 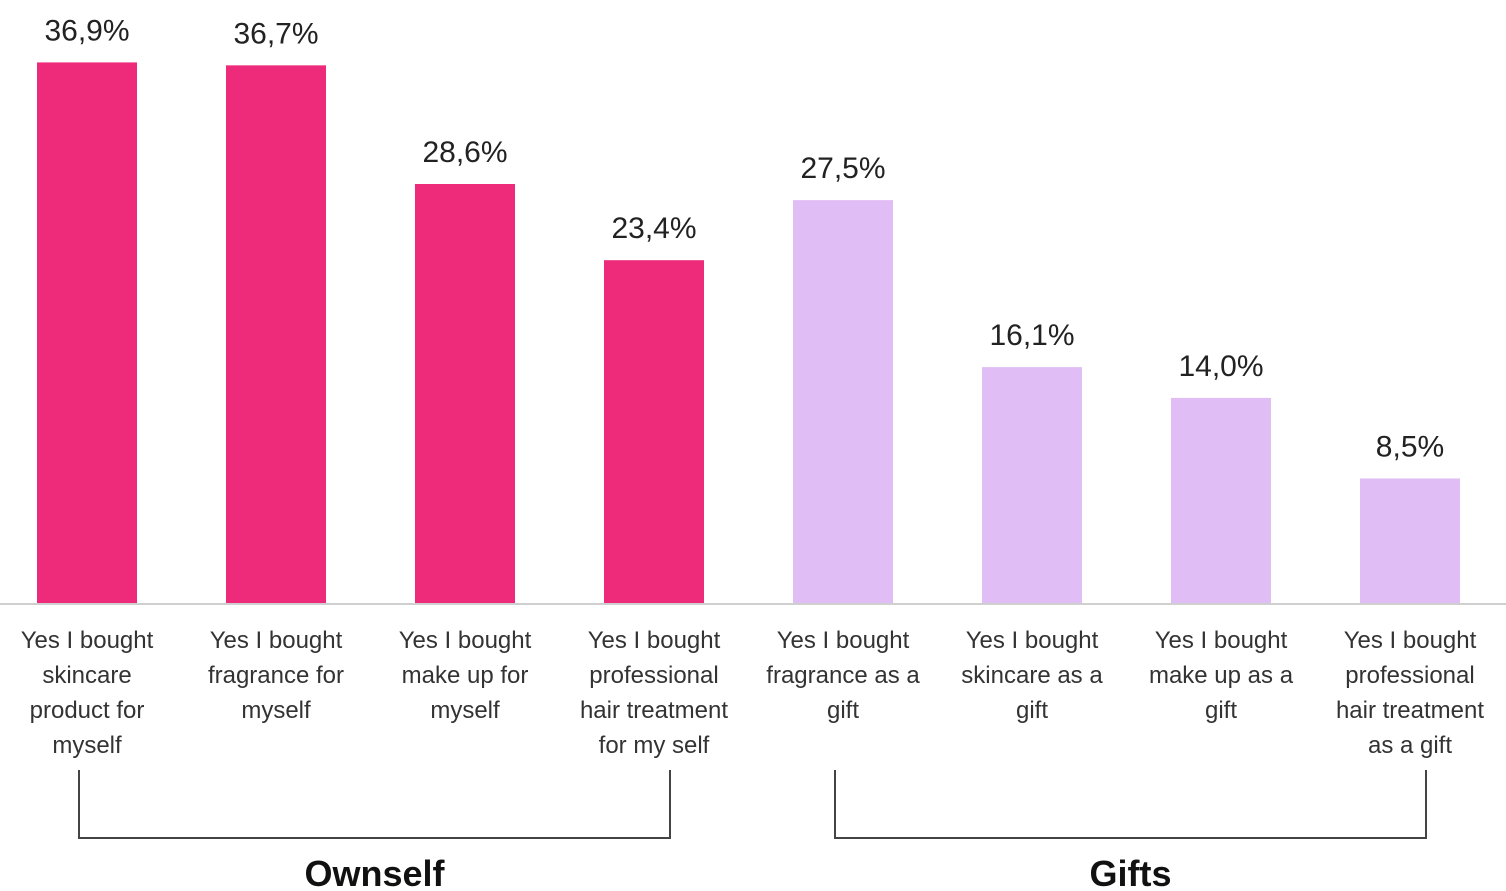 I want to click on value-label: 14,0%, so click(x=1220, y=366).